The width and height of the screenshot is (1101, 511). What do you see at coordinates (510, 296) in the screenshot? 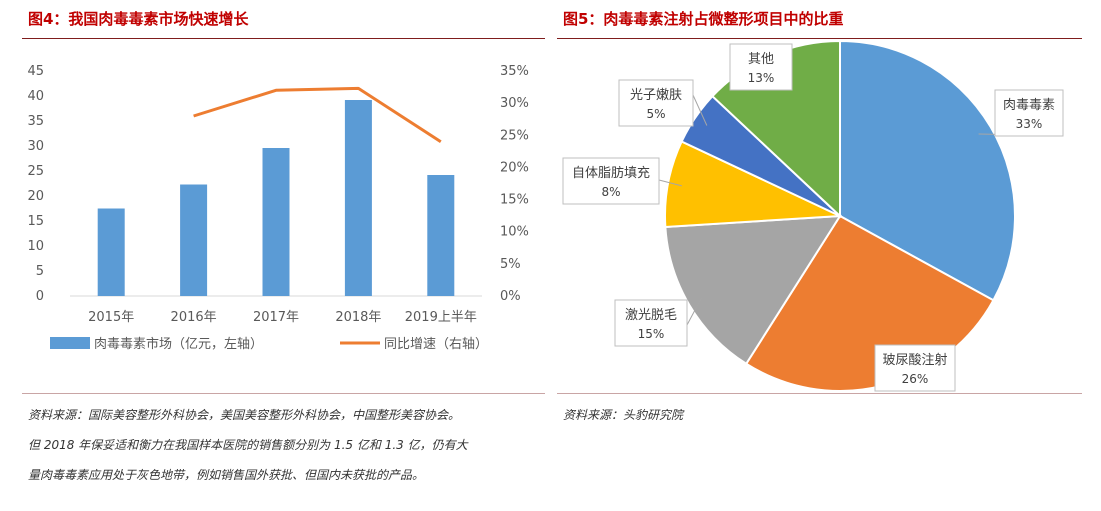
I see `y-right-tick-label: 0%` at bounding box center [510, 296].